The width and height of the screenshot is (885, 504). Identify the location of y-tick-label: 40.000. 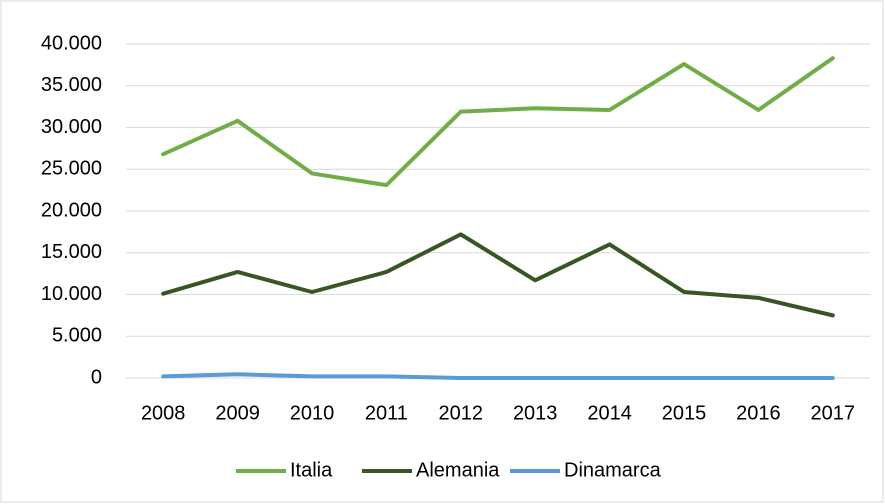
(71, 43).